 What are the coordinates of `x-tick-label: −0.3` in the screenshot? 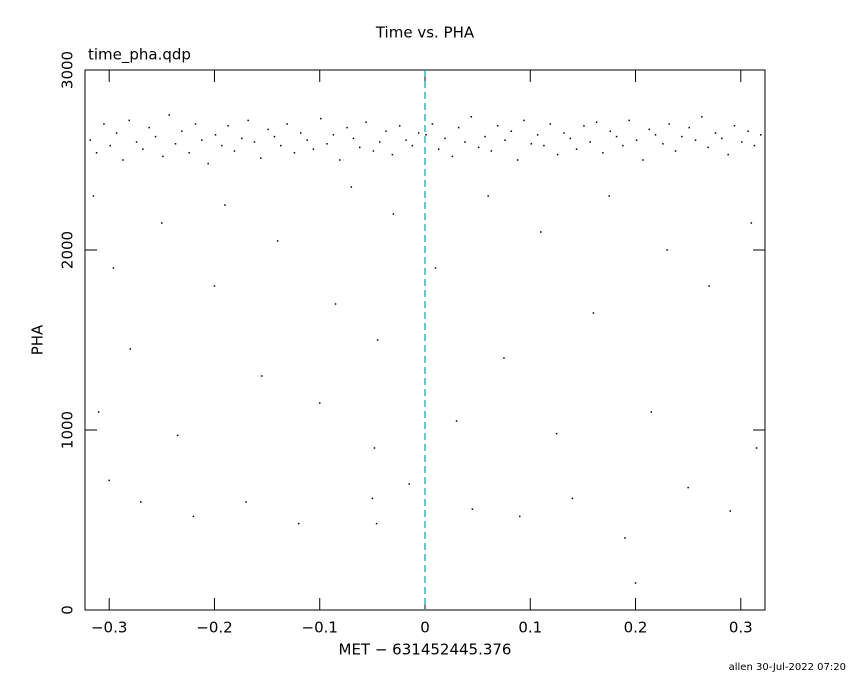 It's located at (109, 628).